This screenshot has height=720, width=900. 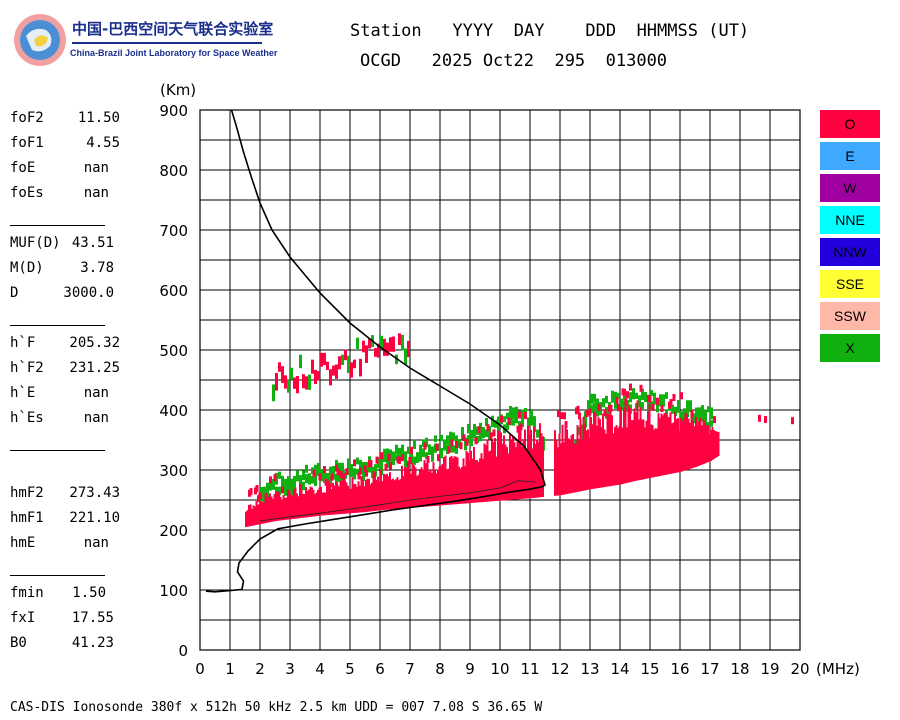 I want to click on y-tick-label: 300, so click(x=173, y=471).